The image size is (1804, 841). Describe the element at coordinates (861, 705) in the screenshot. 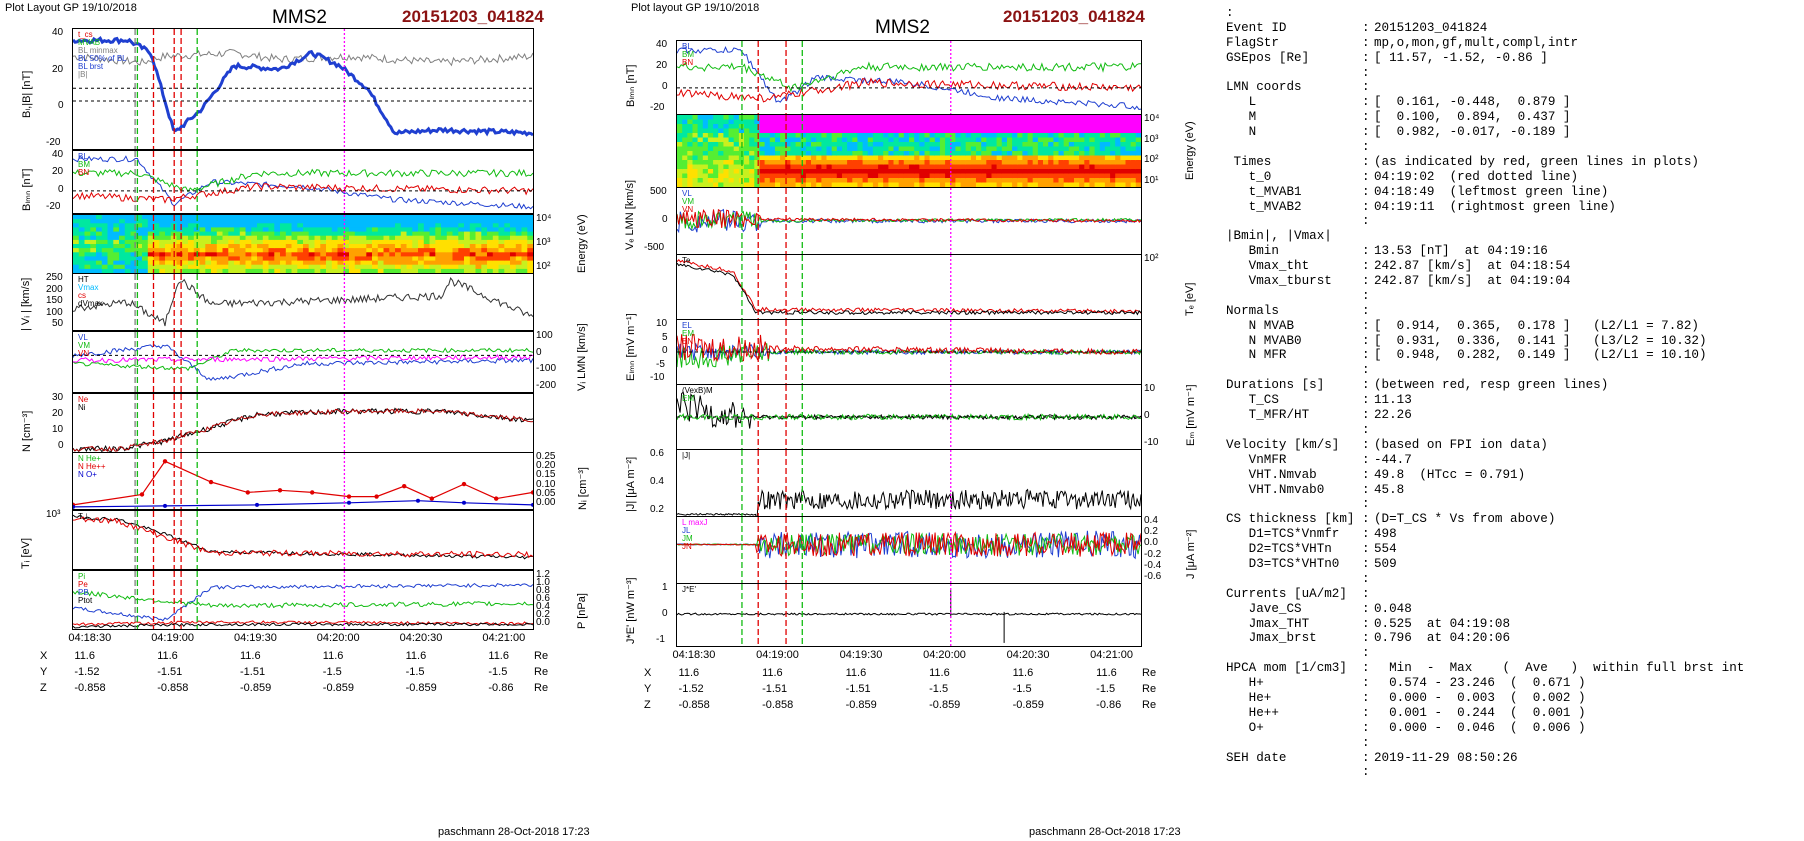

I see `middle-pos-value: -0.859` at that location.